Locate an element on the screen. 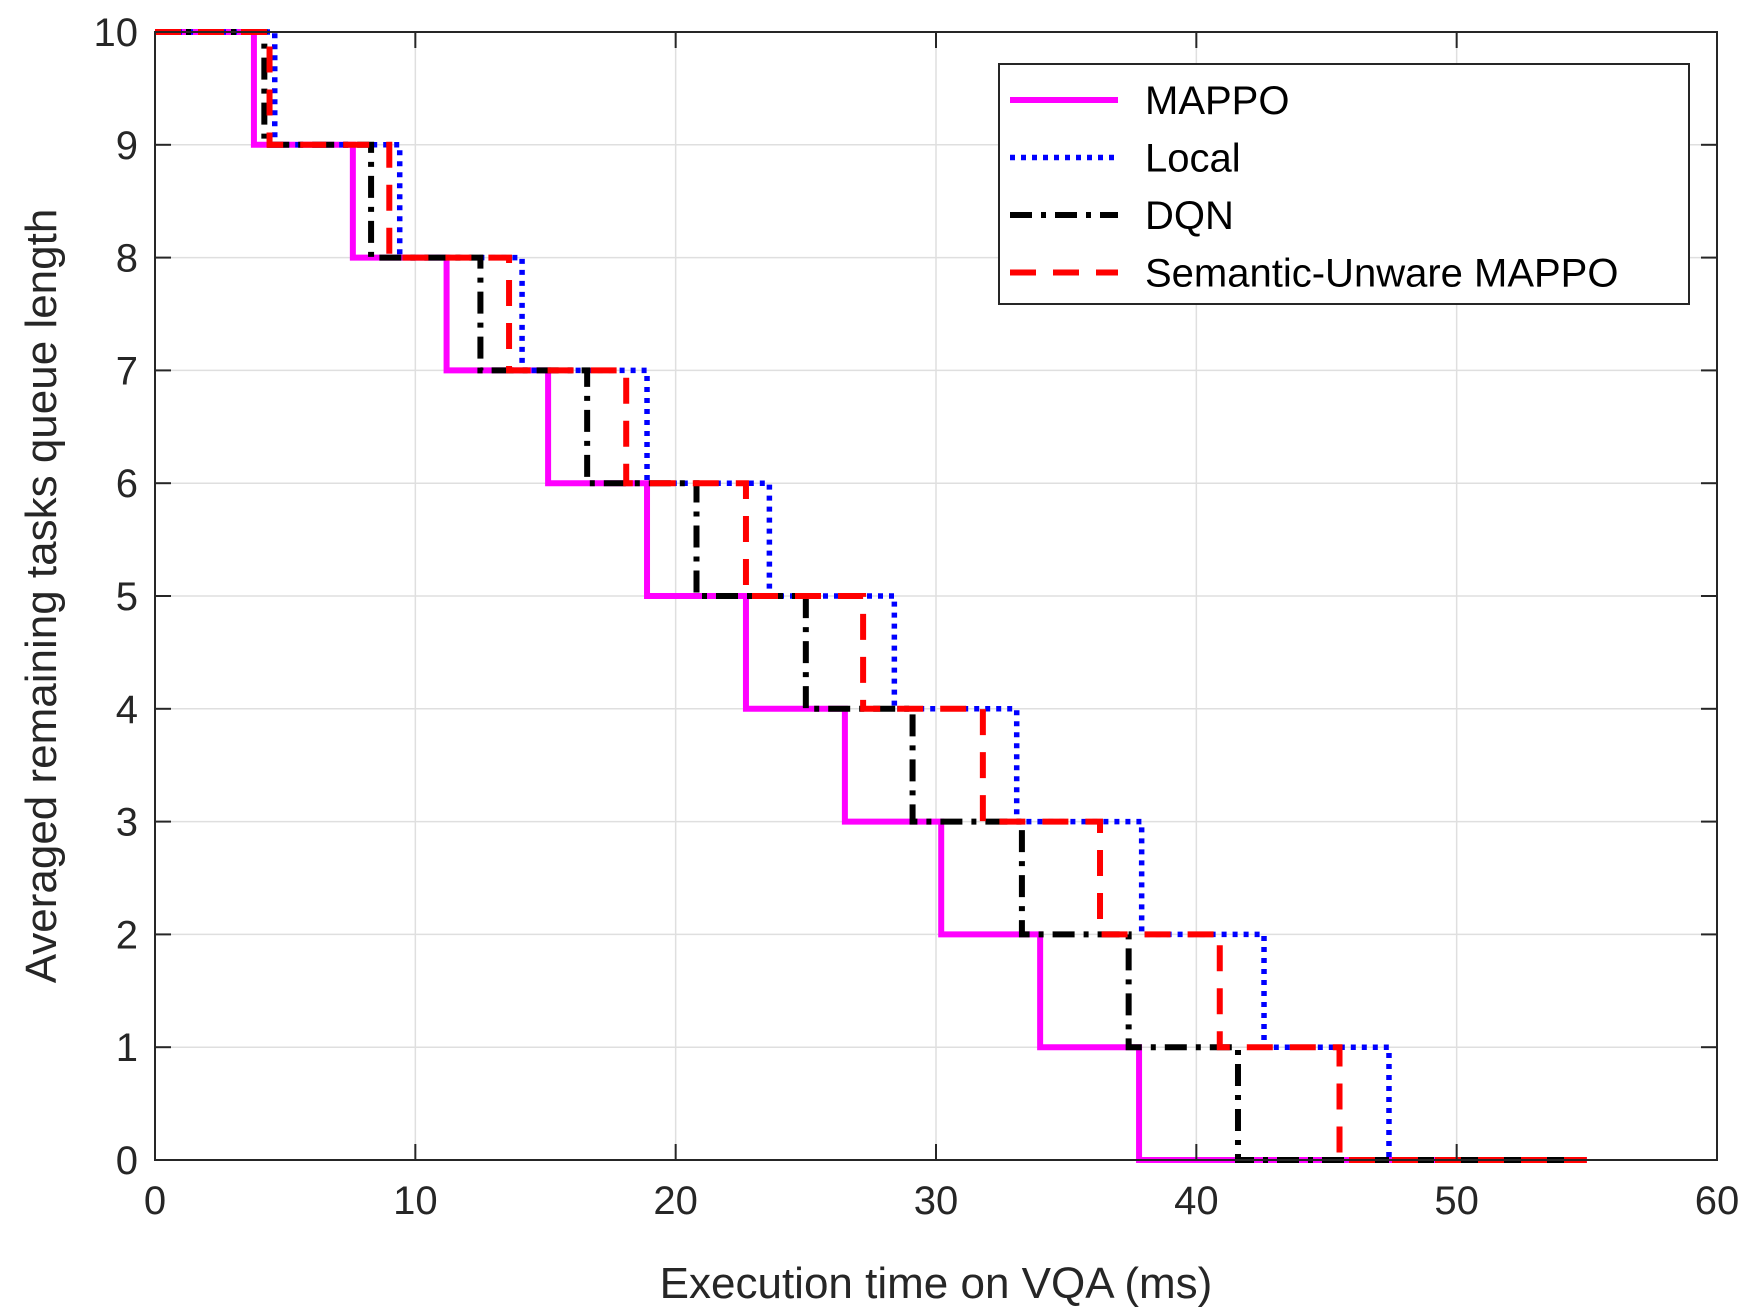  legend-label: Semantic-Unware MAPPO is located at coordinates (1381, 274).